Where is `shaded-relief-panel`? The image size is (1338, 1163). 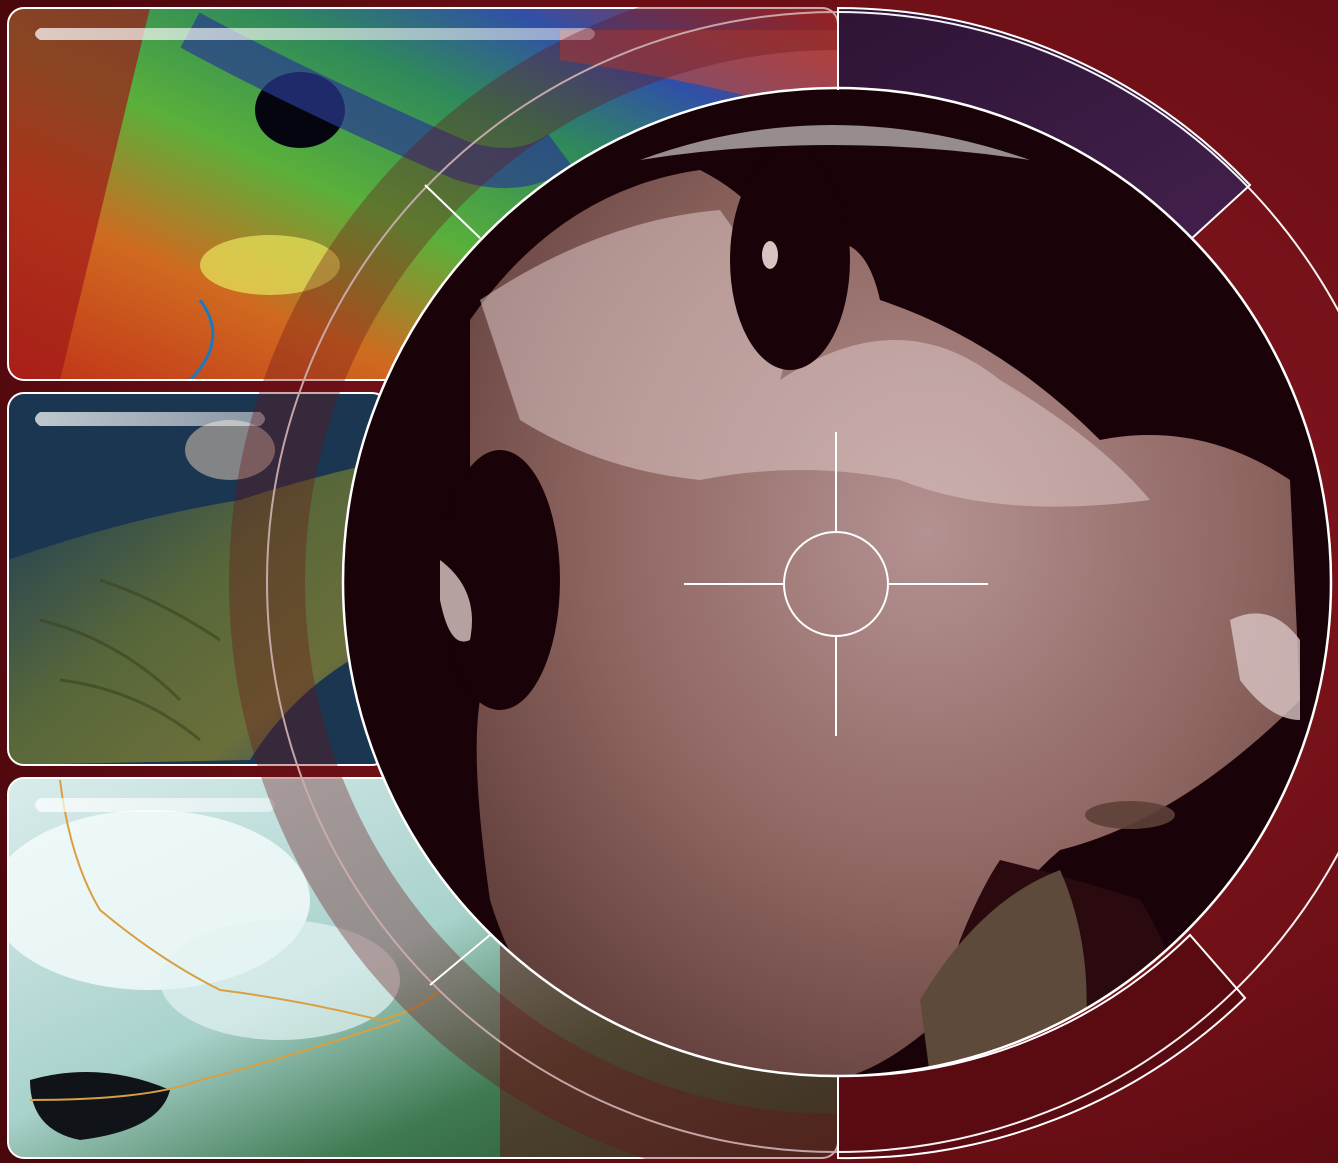
shaded-relief-panel is located at coordinates (198, 579).